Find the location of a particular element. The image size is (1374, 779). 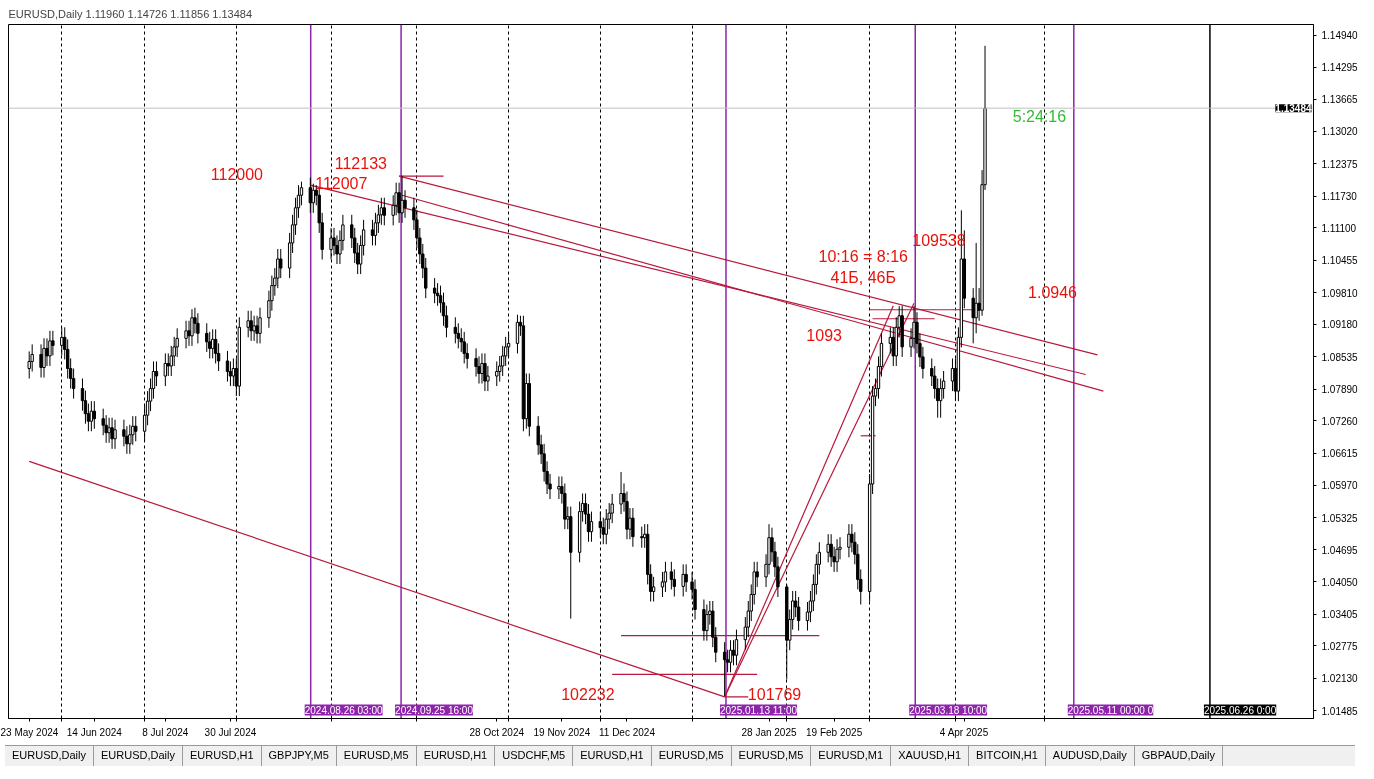

y-tick-label: 1.05325 is located at coordinates (1340, 518).